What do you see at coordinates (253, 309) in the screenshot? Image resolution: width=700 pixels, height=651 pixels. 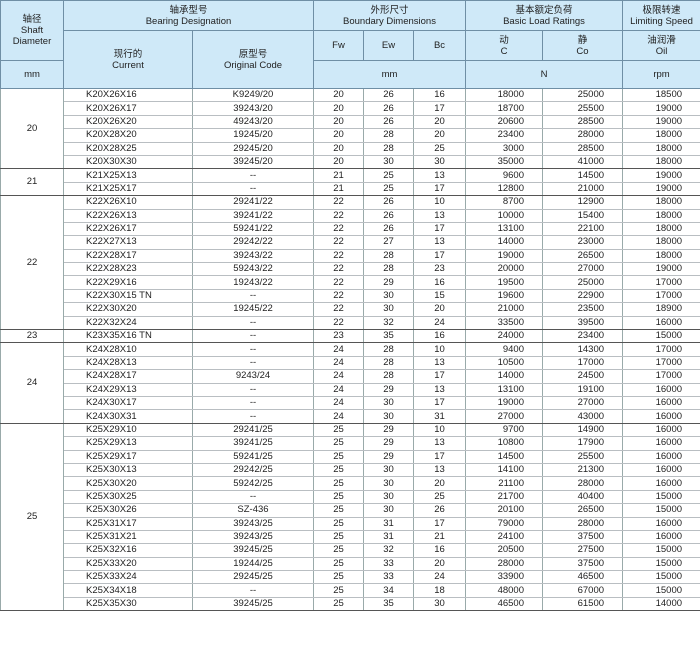 I see `original-code: 19245/22` at bounding box center [253, 309].